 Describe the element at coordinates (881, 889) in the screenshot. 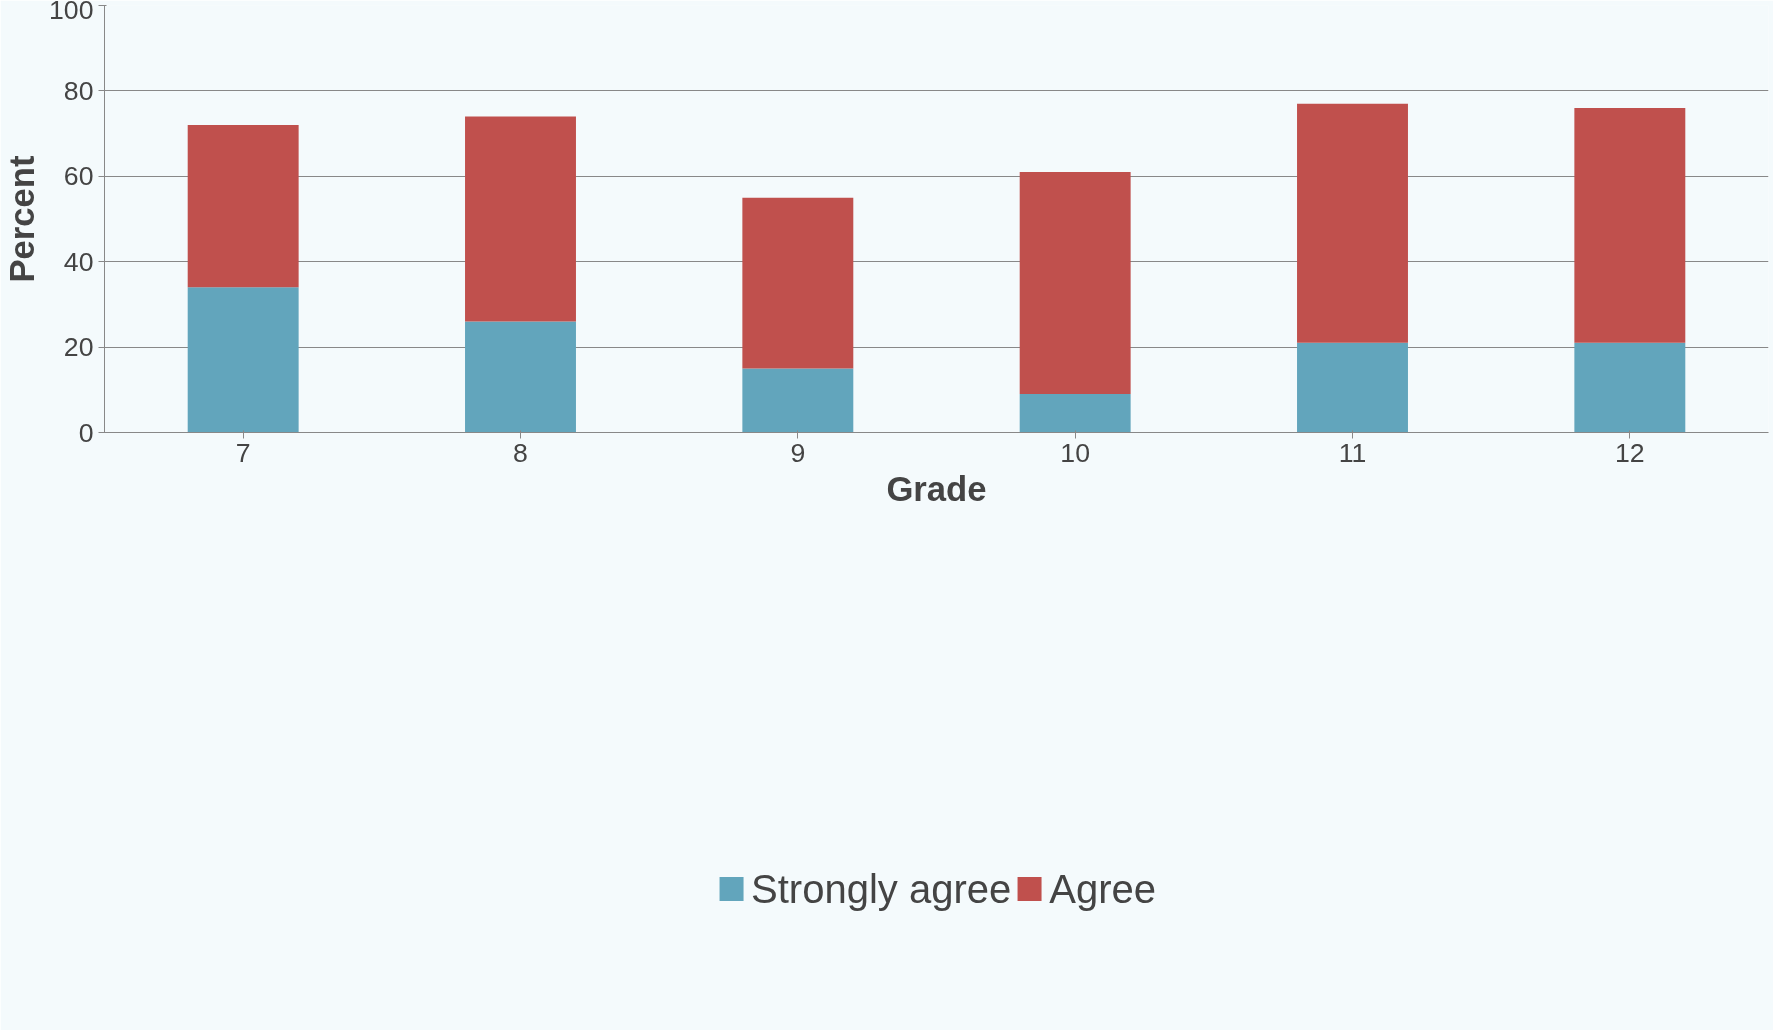

I see `legend-label: Strongly agree` at that location.